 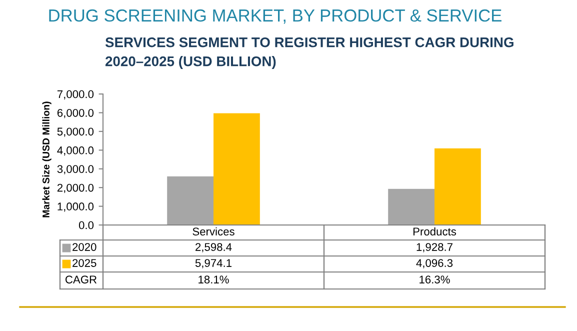 What do you see at coordinates (309, 53) in the screenshot?
I see `chart-subtitle: SERVICES SEGMENT TO REGISTER HIGHEST CAGR DURING 2020–2025 (USD BILLION)` at bounding box center [309, 53].